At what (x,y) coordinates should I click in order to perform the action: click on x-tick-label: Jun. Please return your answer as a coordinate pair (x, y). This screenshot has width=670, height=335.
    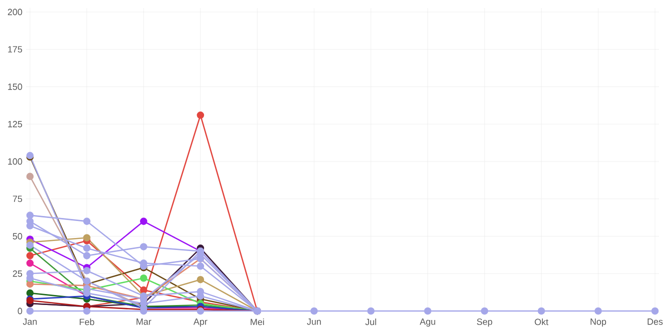
    Looking at the image, I should click on (313, 321).